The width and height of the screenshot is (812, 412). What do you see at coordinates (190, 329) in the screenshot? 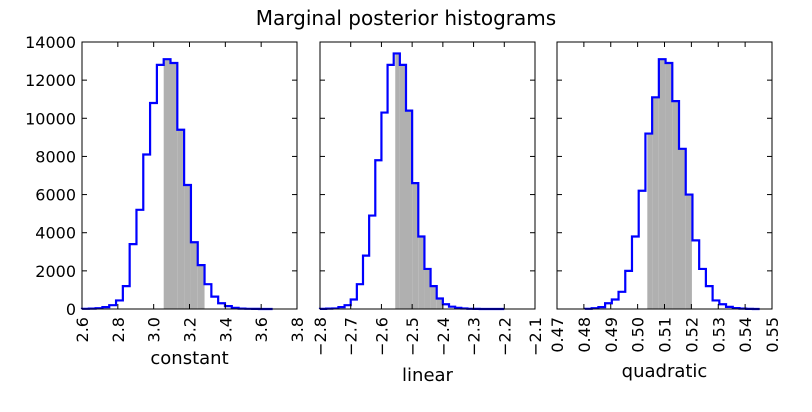
I see `x-tick-label: 3.2` at bounding box center [190, 329].